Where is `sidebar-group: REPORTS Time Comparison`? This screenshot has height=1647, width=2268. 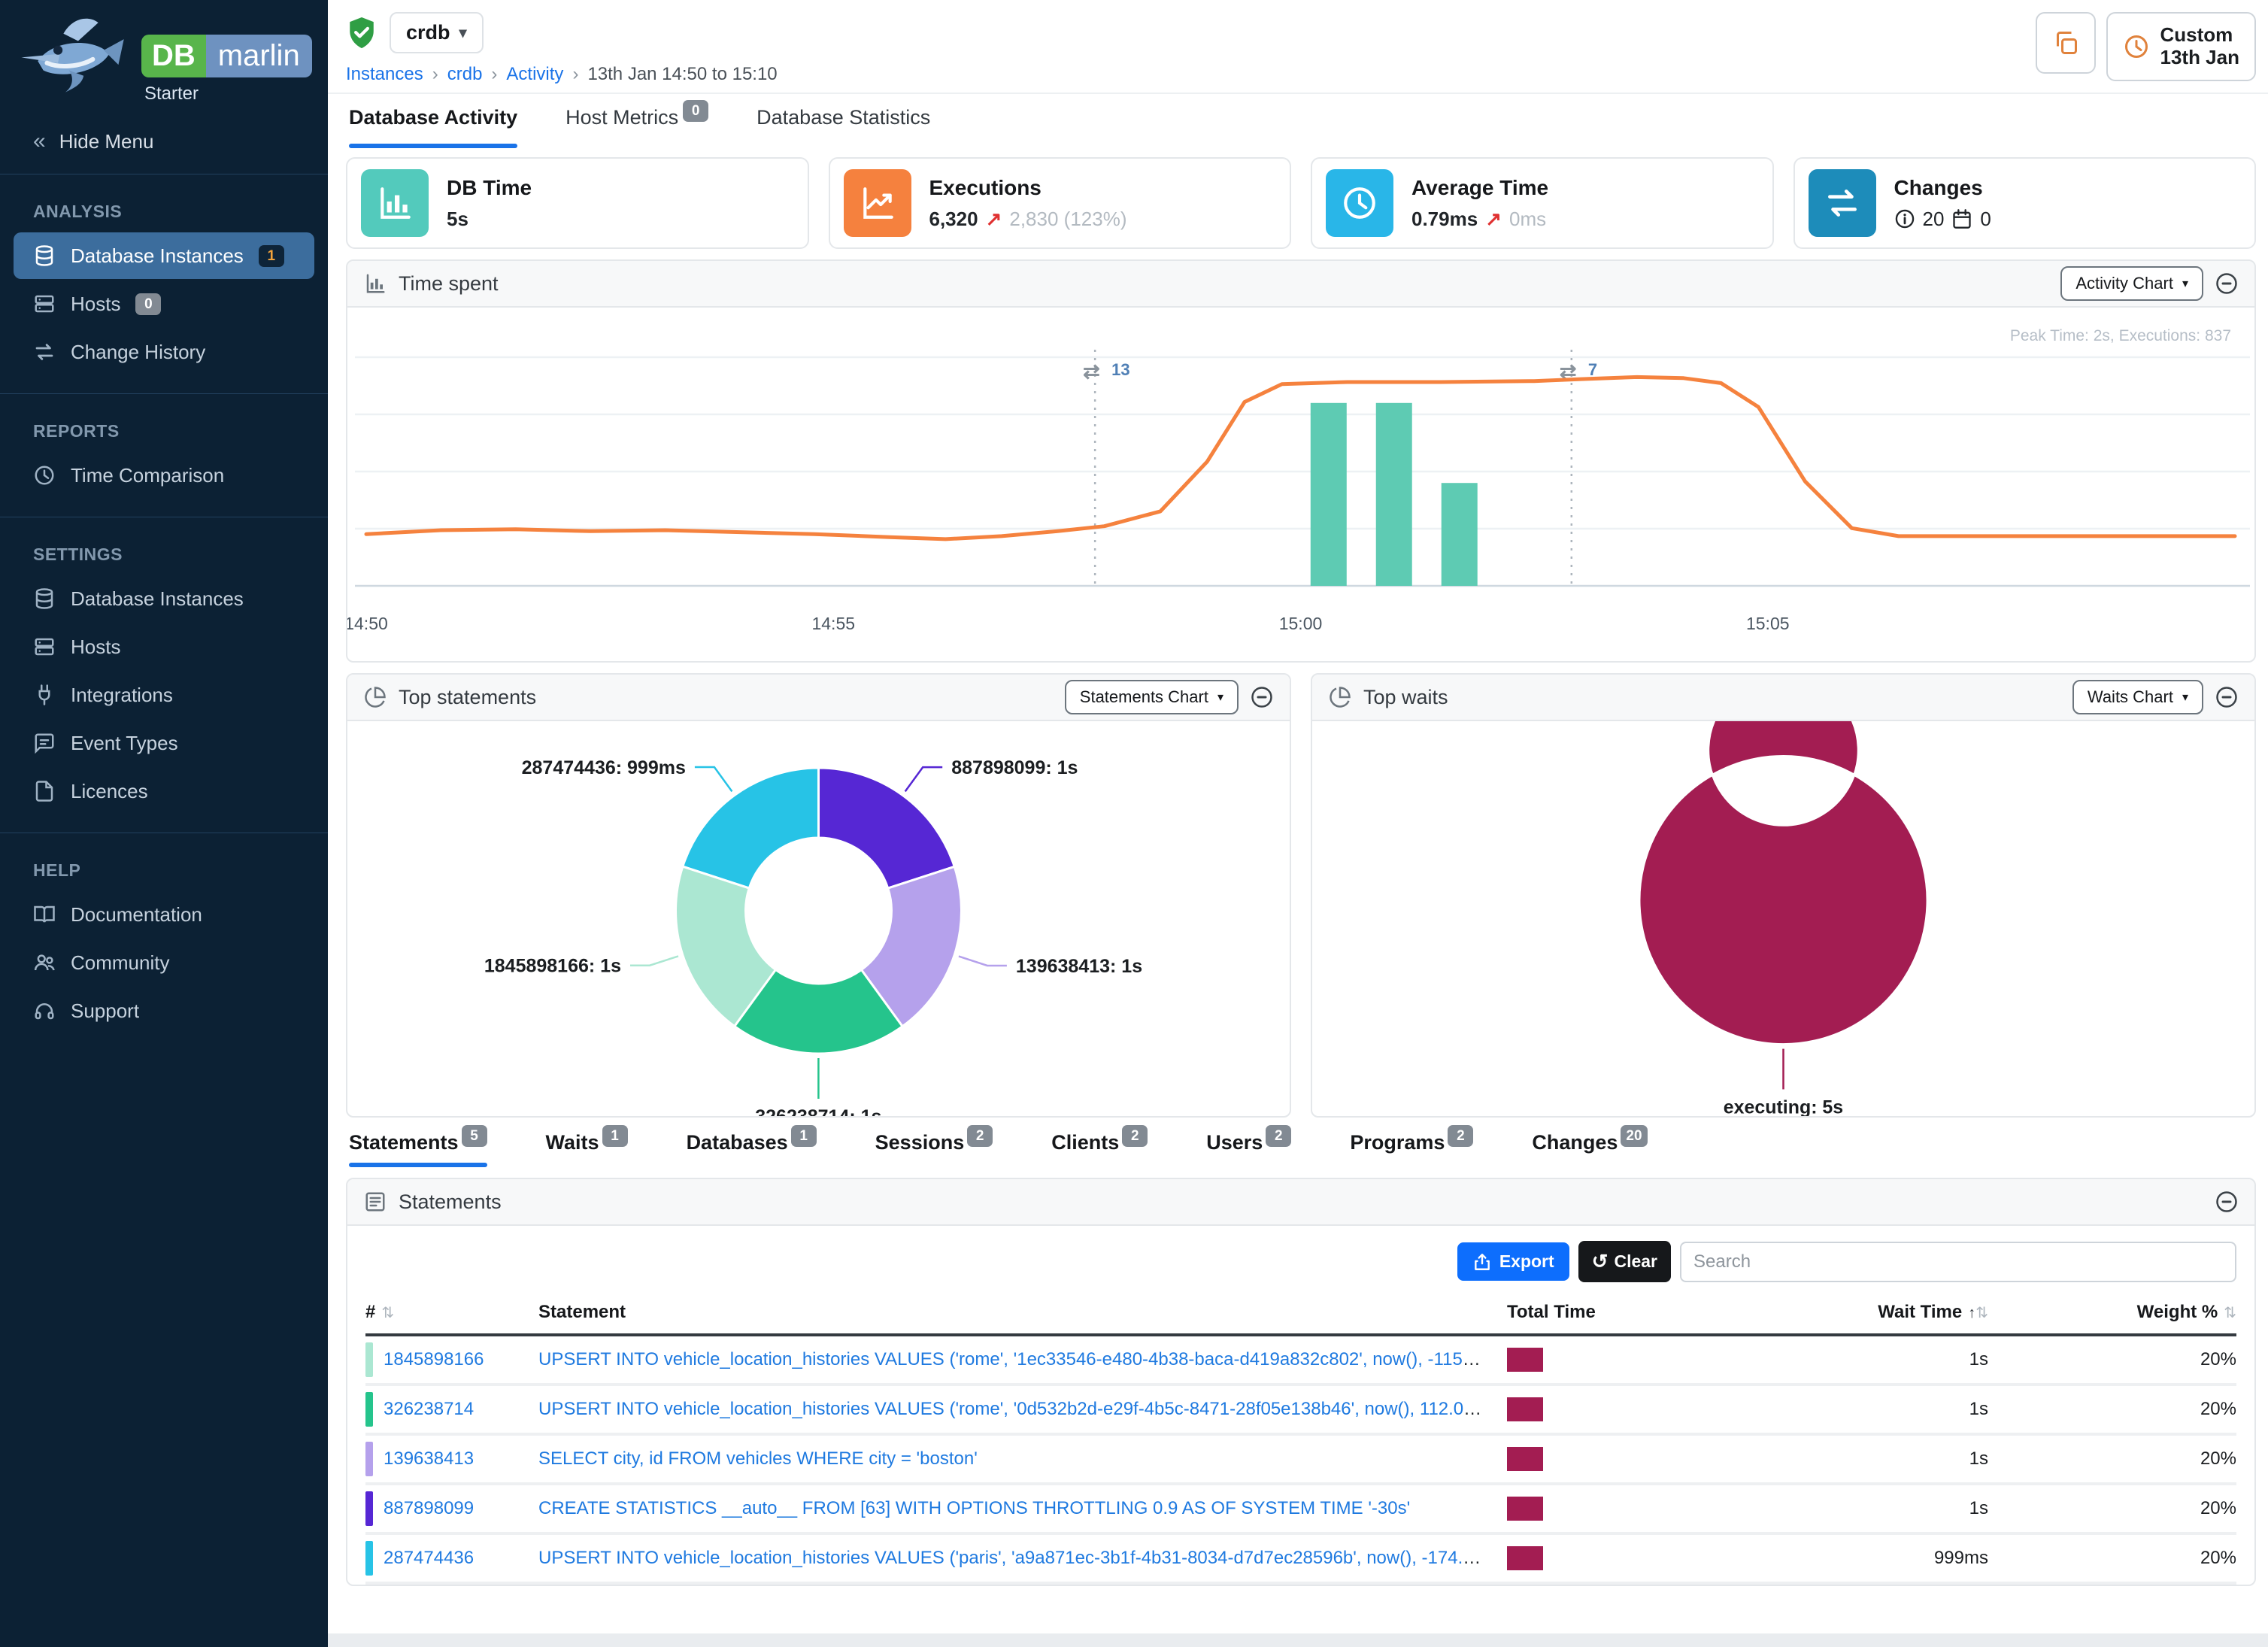 sidebar-group: REPORTS Time Comparison is located at coordinates (164, 455).